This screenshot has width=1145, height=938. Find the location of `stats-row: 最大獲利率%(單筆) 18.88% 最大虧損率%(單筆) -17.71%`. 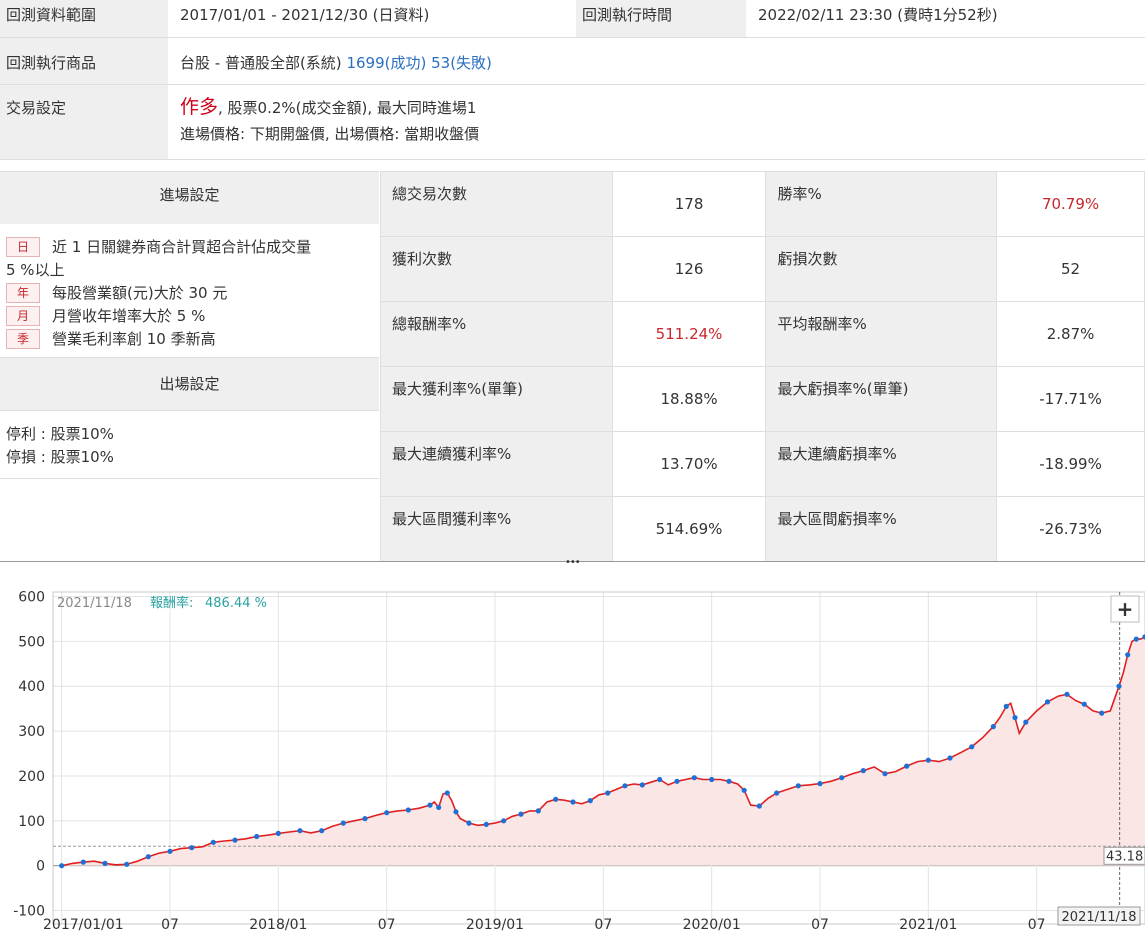

stats-row: 最大獲利率%(單筆) 18.88% 最大虧損率%(單筆) -17.71% is located at coordinates (762, 399).